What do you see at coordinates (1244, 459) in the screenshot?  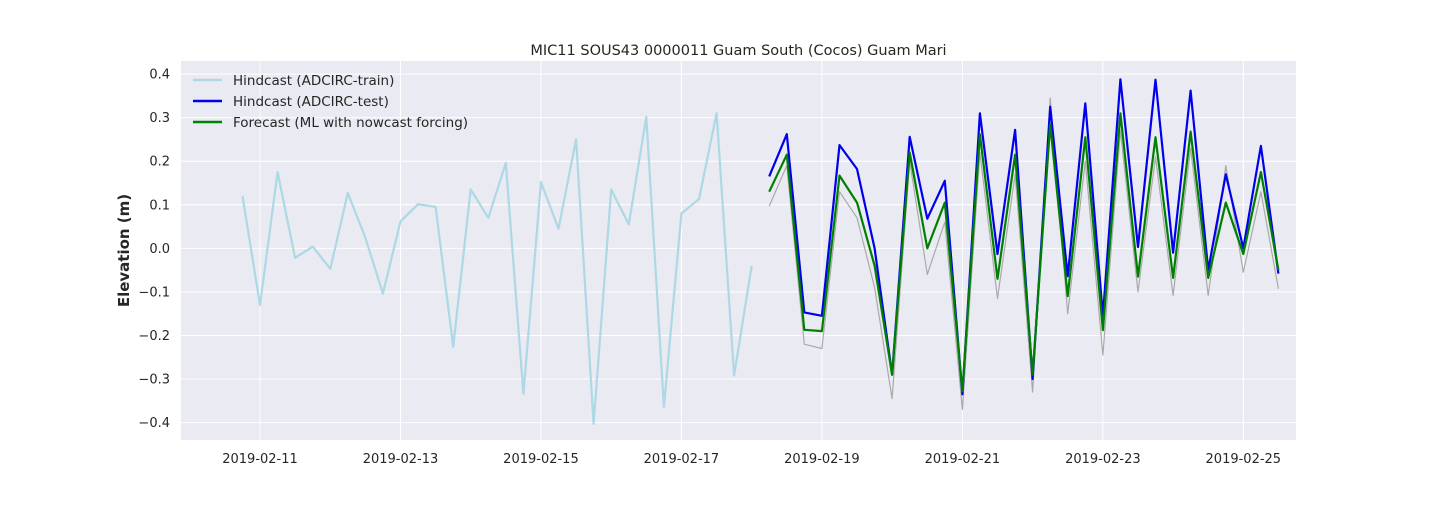 I see `x-tick-label: 2019-02-25` at bounding box center [1244, 459].